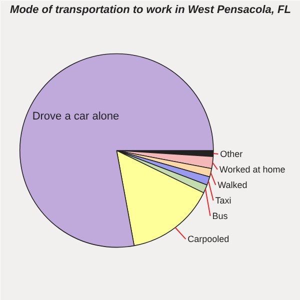 The width and height of the screenshot is (300, 300). Describe the element at coordinates (209, 239) in the screenshot. I see `slice-label: Carpooled` at that location.